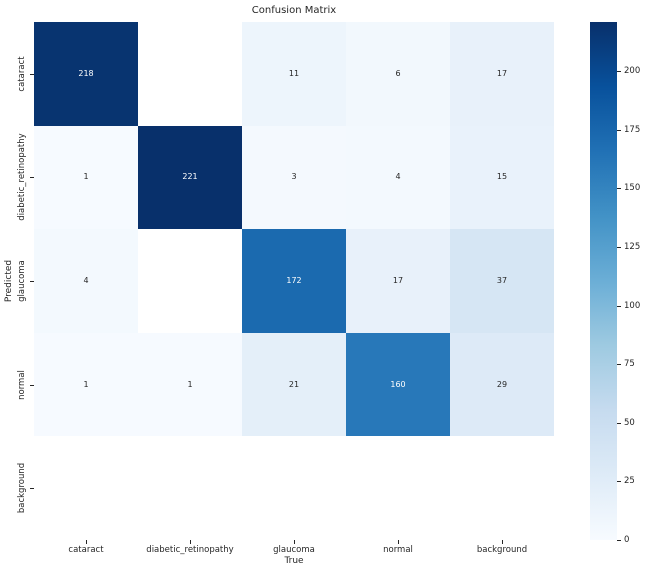 This screenshot has height=580, width=650. I want to click on heatmap-cell: 15, so click(502, 177).